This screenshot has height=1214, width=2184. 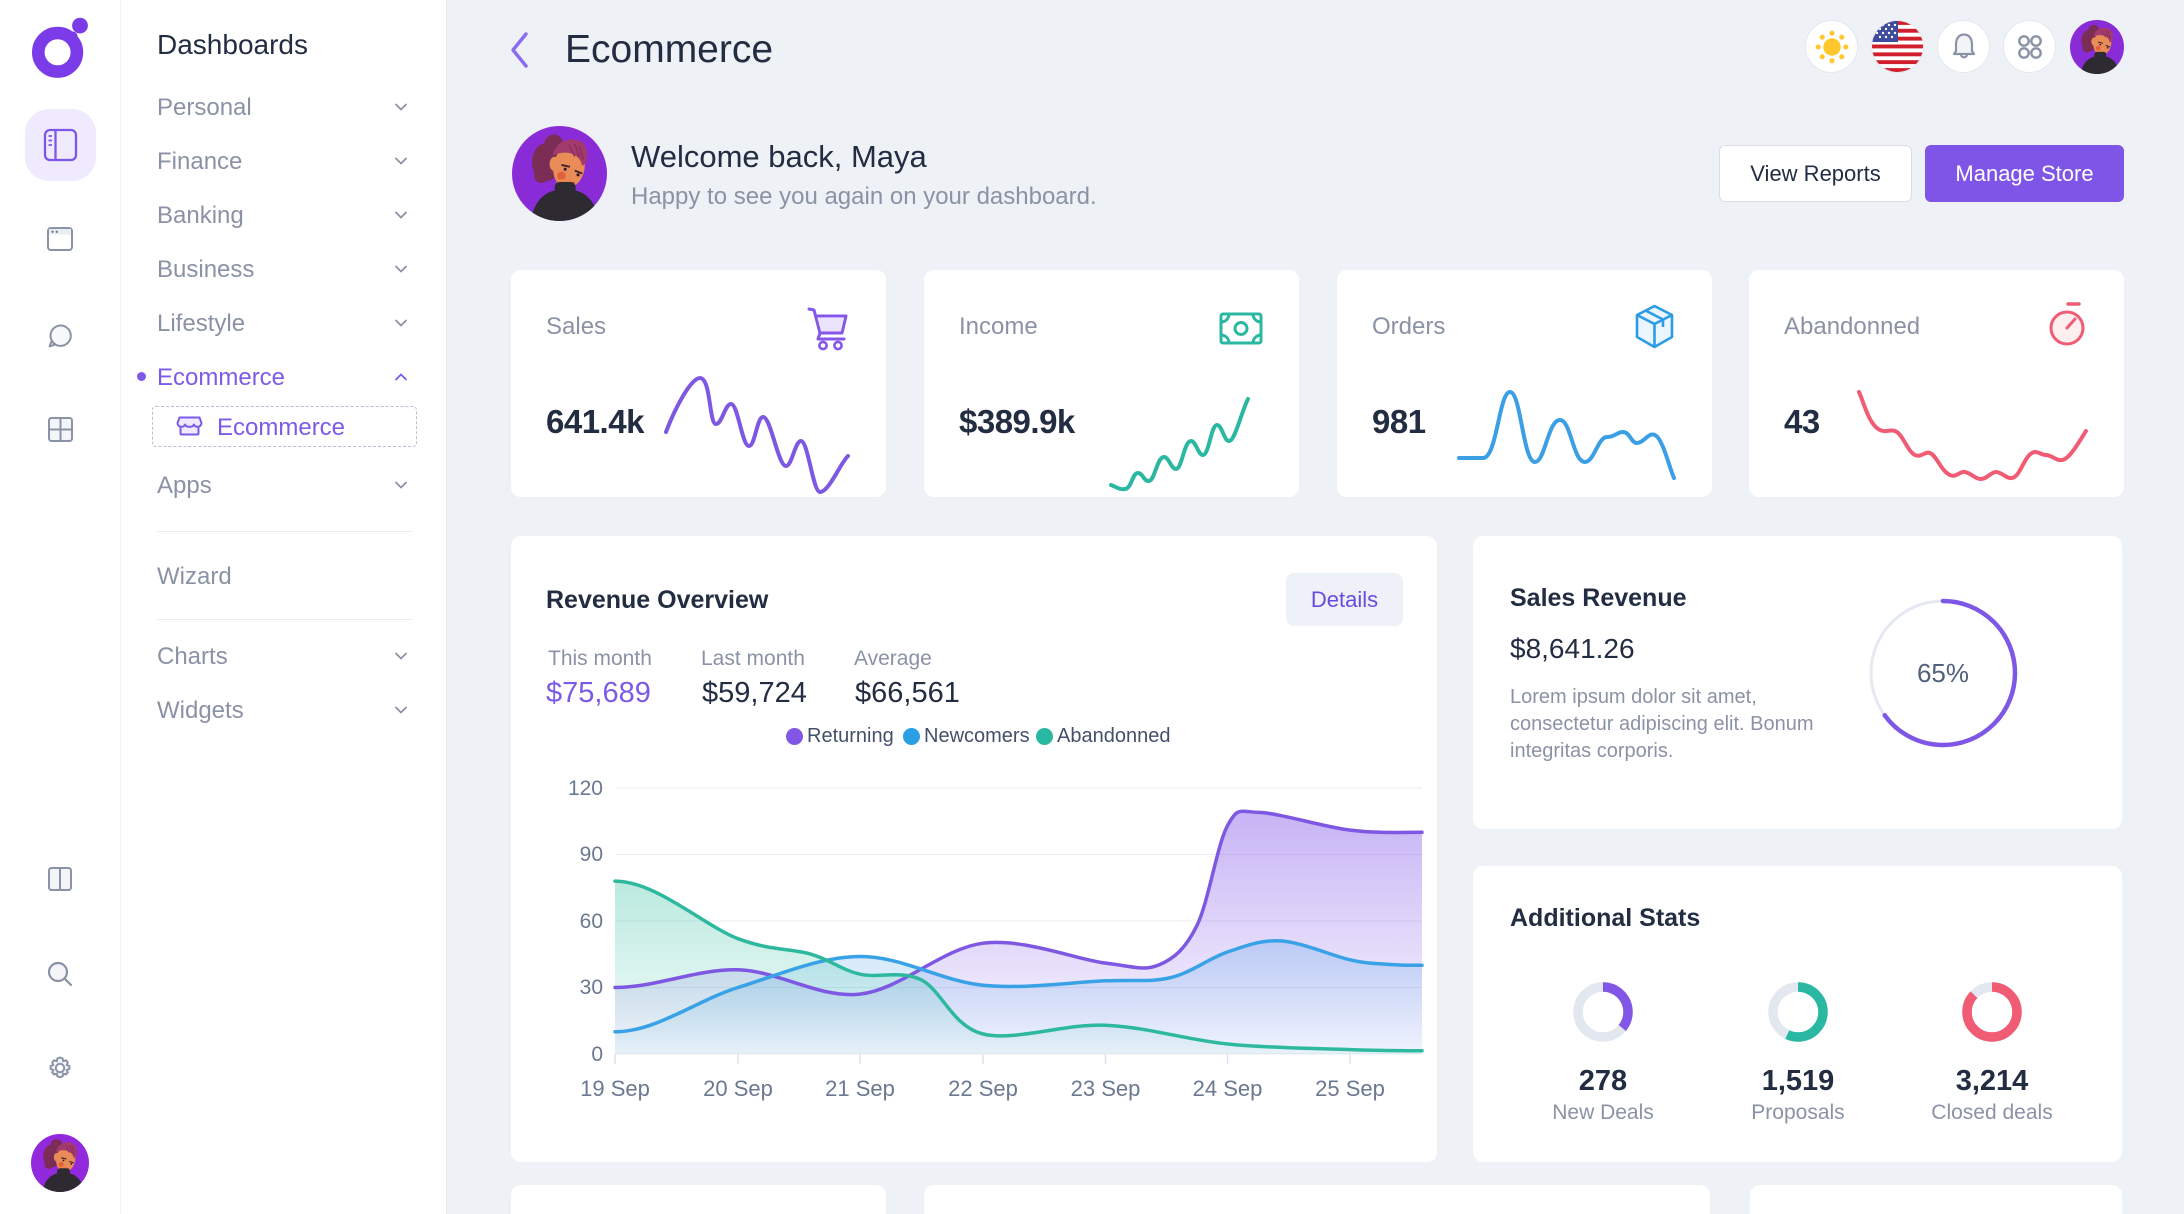 I want to click on svg-text: 0, so click(x=597, y=1054).